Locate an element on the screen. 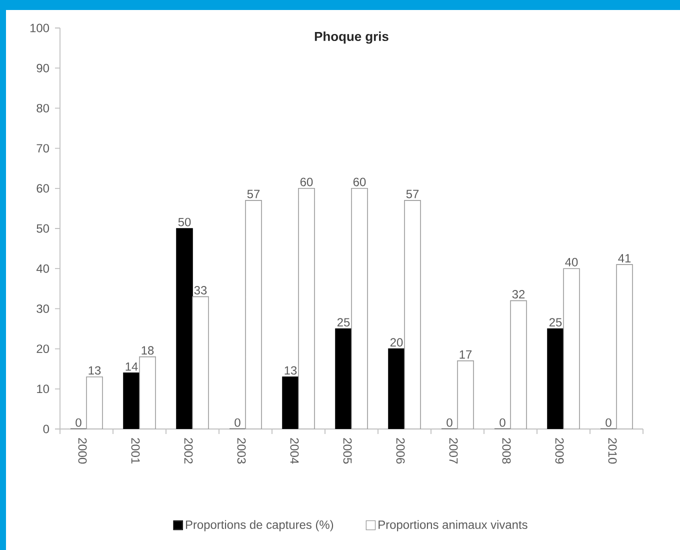 The width and height of the screenshot is (680, 550). y-tick-label: 10 is located at coordinates (43, 389).